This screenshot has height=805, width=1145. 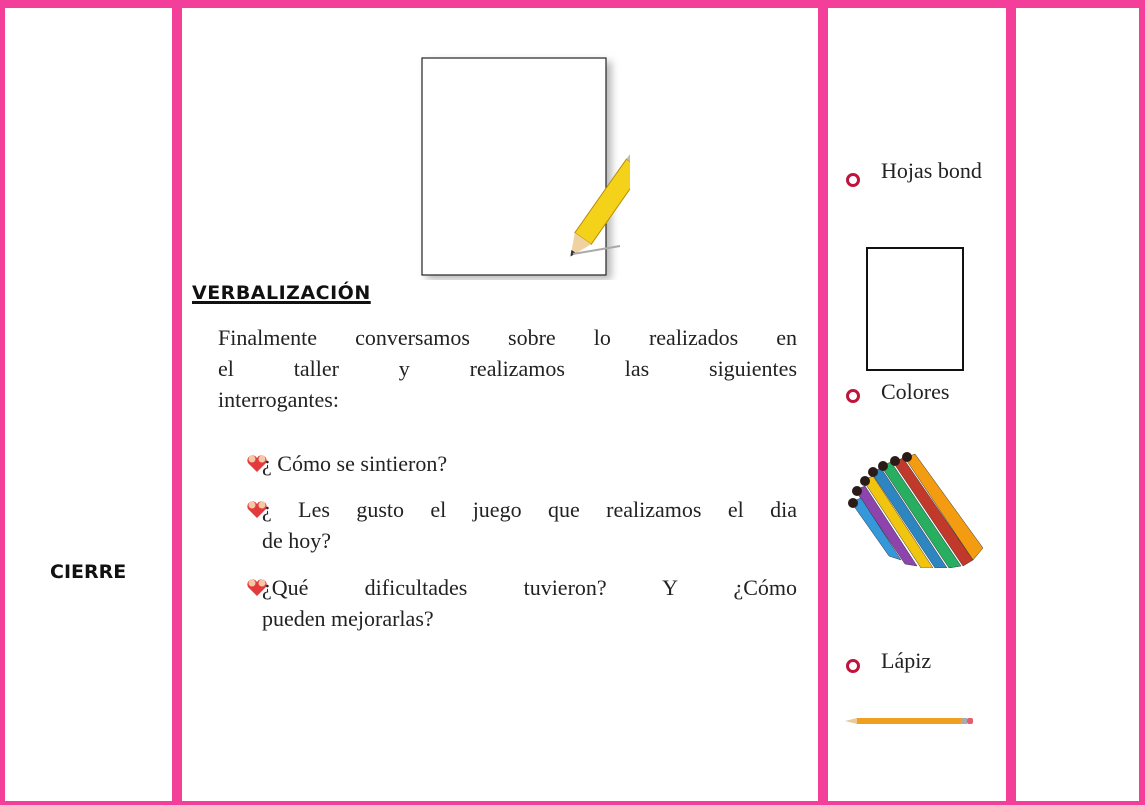 What do you see at coordinates (281, 293) in the screenshot?
I see `section-heading: VERBALIZACIÓN` at bounding box center [281, 293].